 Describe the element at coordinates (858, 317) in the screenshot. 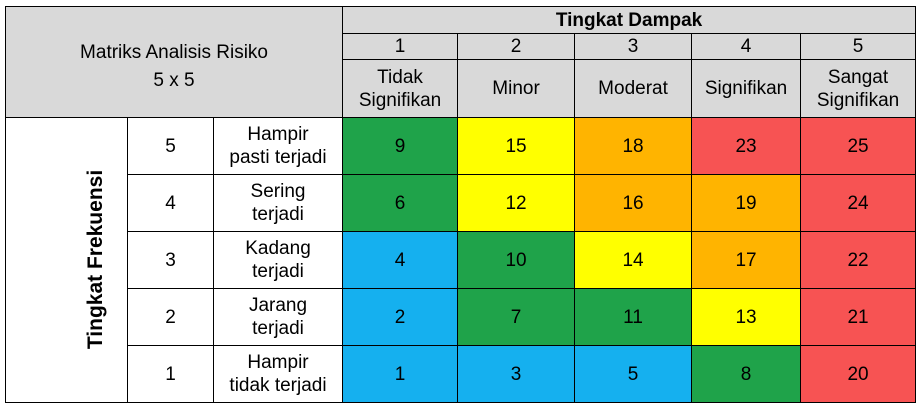

I see `risk-score-cell: 21` at that location.